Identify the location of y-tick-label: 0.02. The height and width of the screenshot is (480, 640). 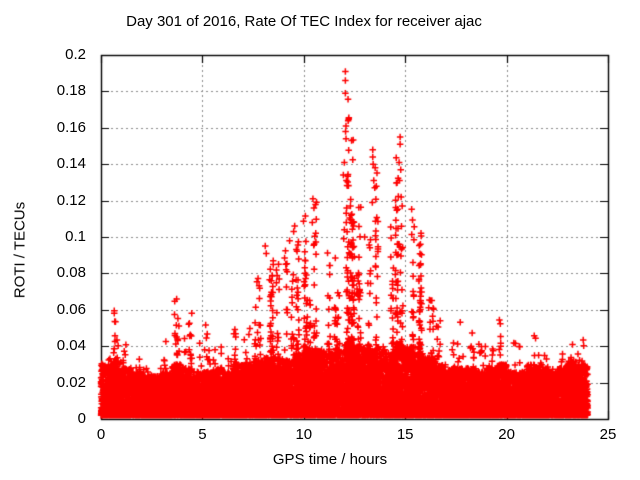
(71, 382).